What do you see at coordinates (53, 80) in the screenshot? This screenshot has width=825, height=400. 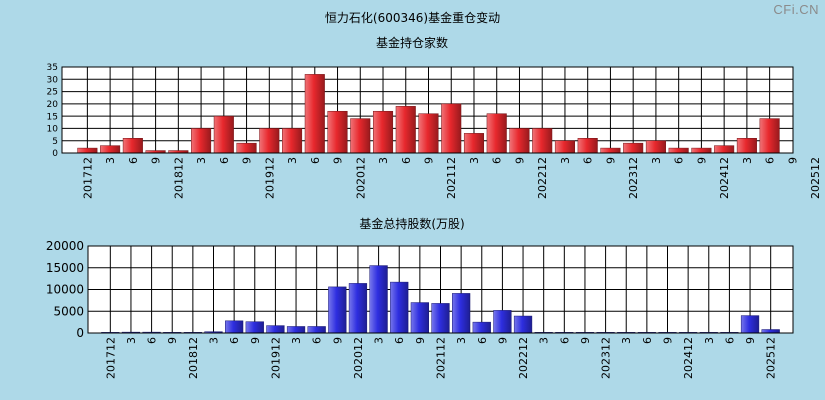 I see `y-tick-label: 30` at bounding box center [53, 80].